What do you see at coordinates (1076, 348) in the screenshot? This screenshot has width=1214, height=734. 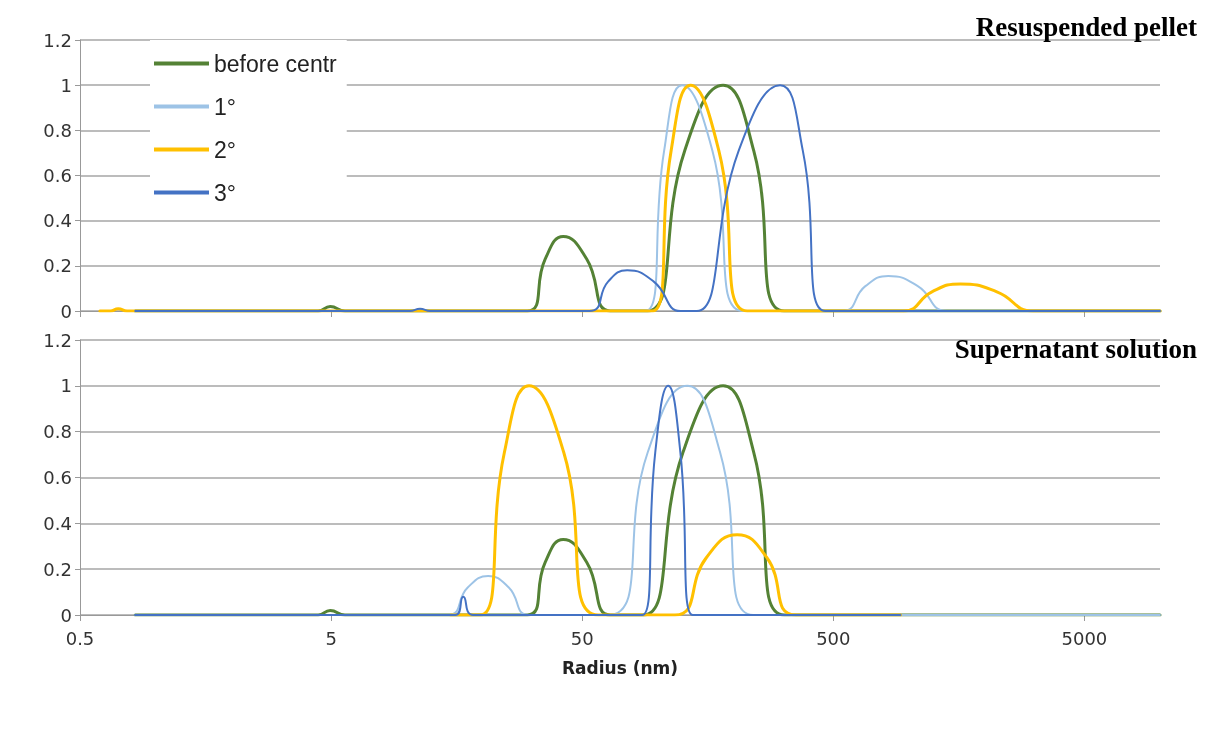 I see `chart-title: Supernatant solution` at bounding box center [1076, 348].